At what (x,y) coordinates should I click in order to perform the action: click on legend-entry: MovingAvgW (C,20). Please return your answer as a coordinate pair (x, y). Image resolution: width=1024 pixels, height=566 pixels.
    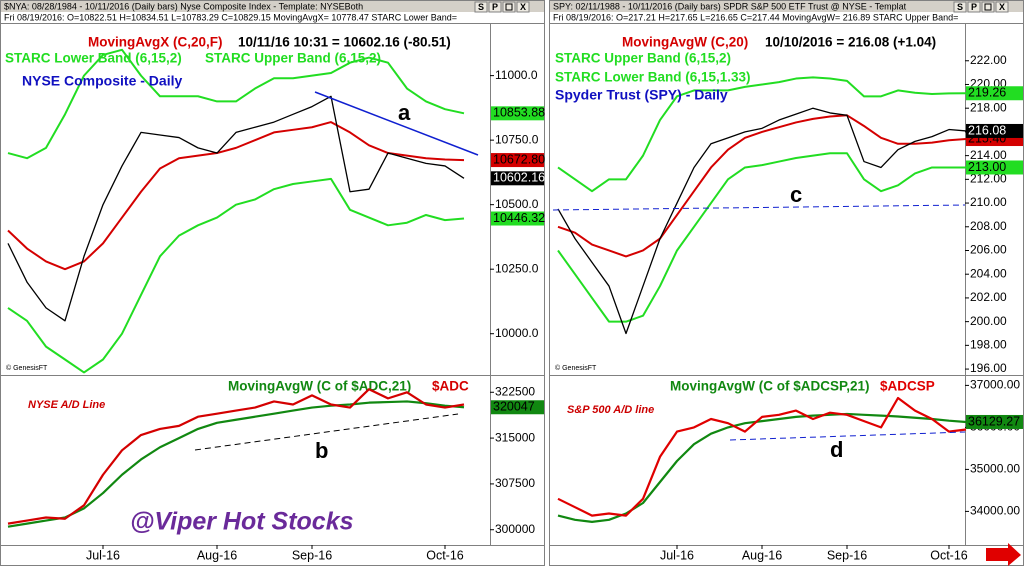
    Looking at the image, I should click on (685, 42).